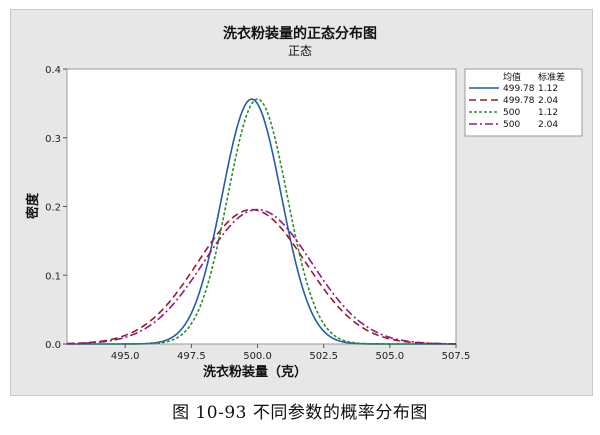  What do you see at coordinates (257, 356) in the screenshot?
I see `x-tick-label-2: 500.0` at bounding box center [257, 356].